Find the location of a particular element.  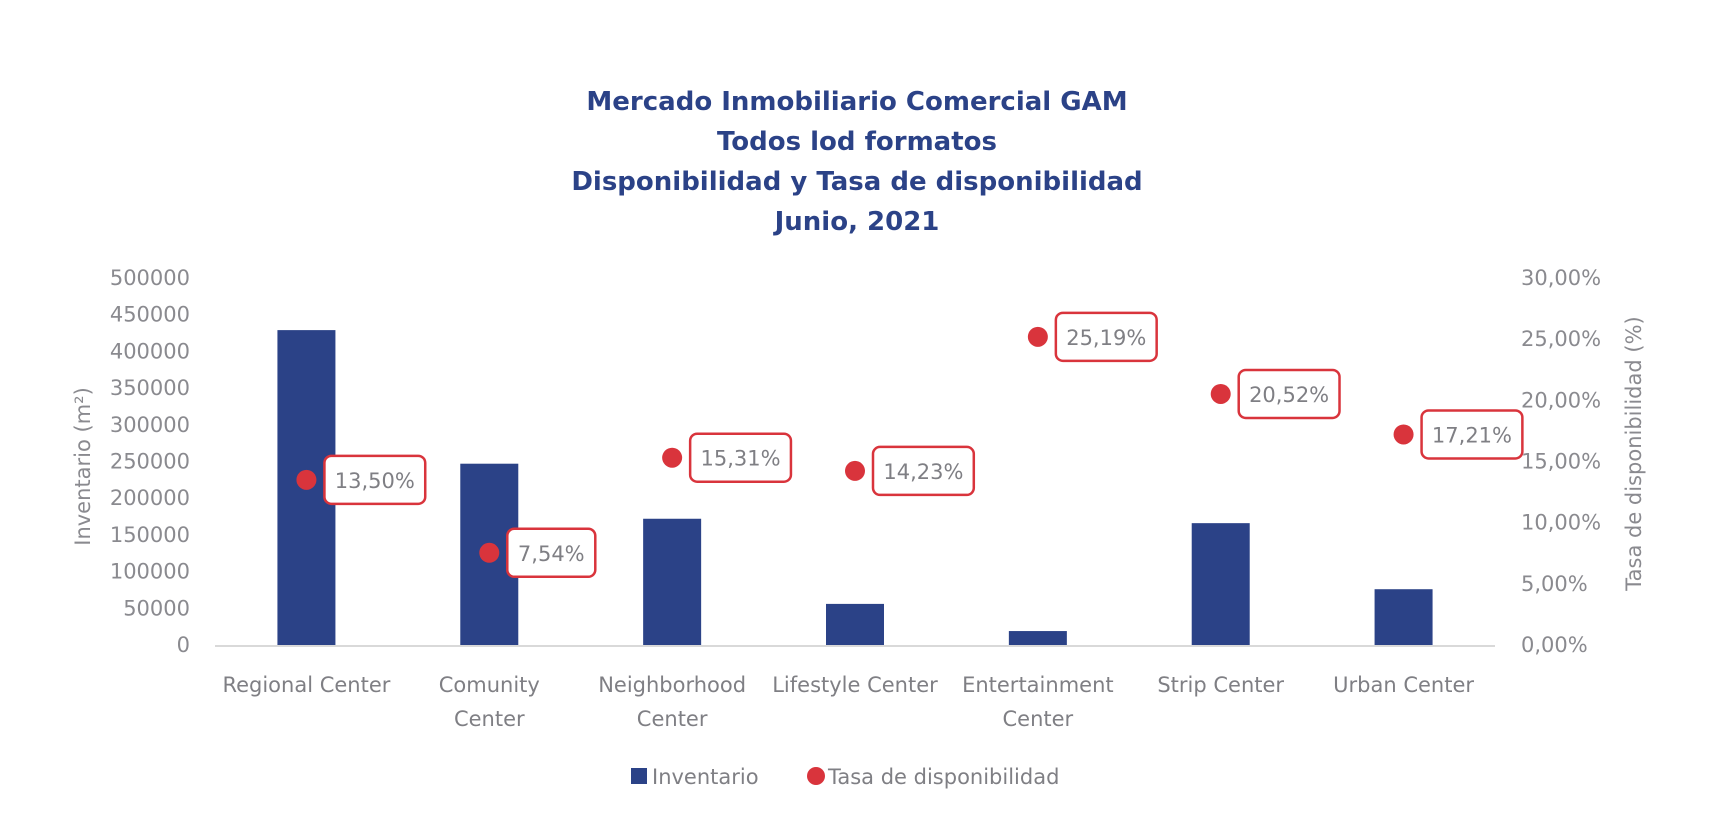

data-label-tasa: 7,54% is located at coordinates (551, 554).